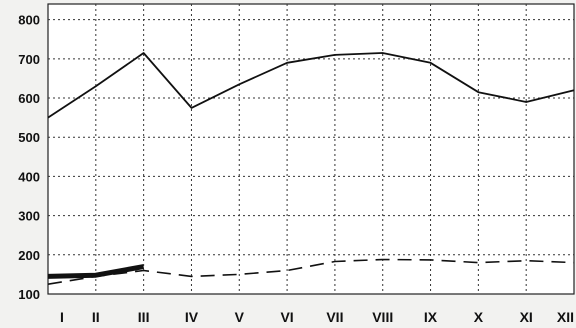 The width and height of the screenshot is (576, 328). Describe the element at coordinates (334, 317) in the screenshot. I see `x-tick-label: VII` at that location.